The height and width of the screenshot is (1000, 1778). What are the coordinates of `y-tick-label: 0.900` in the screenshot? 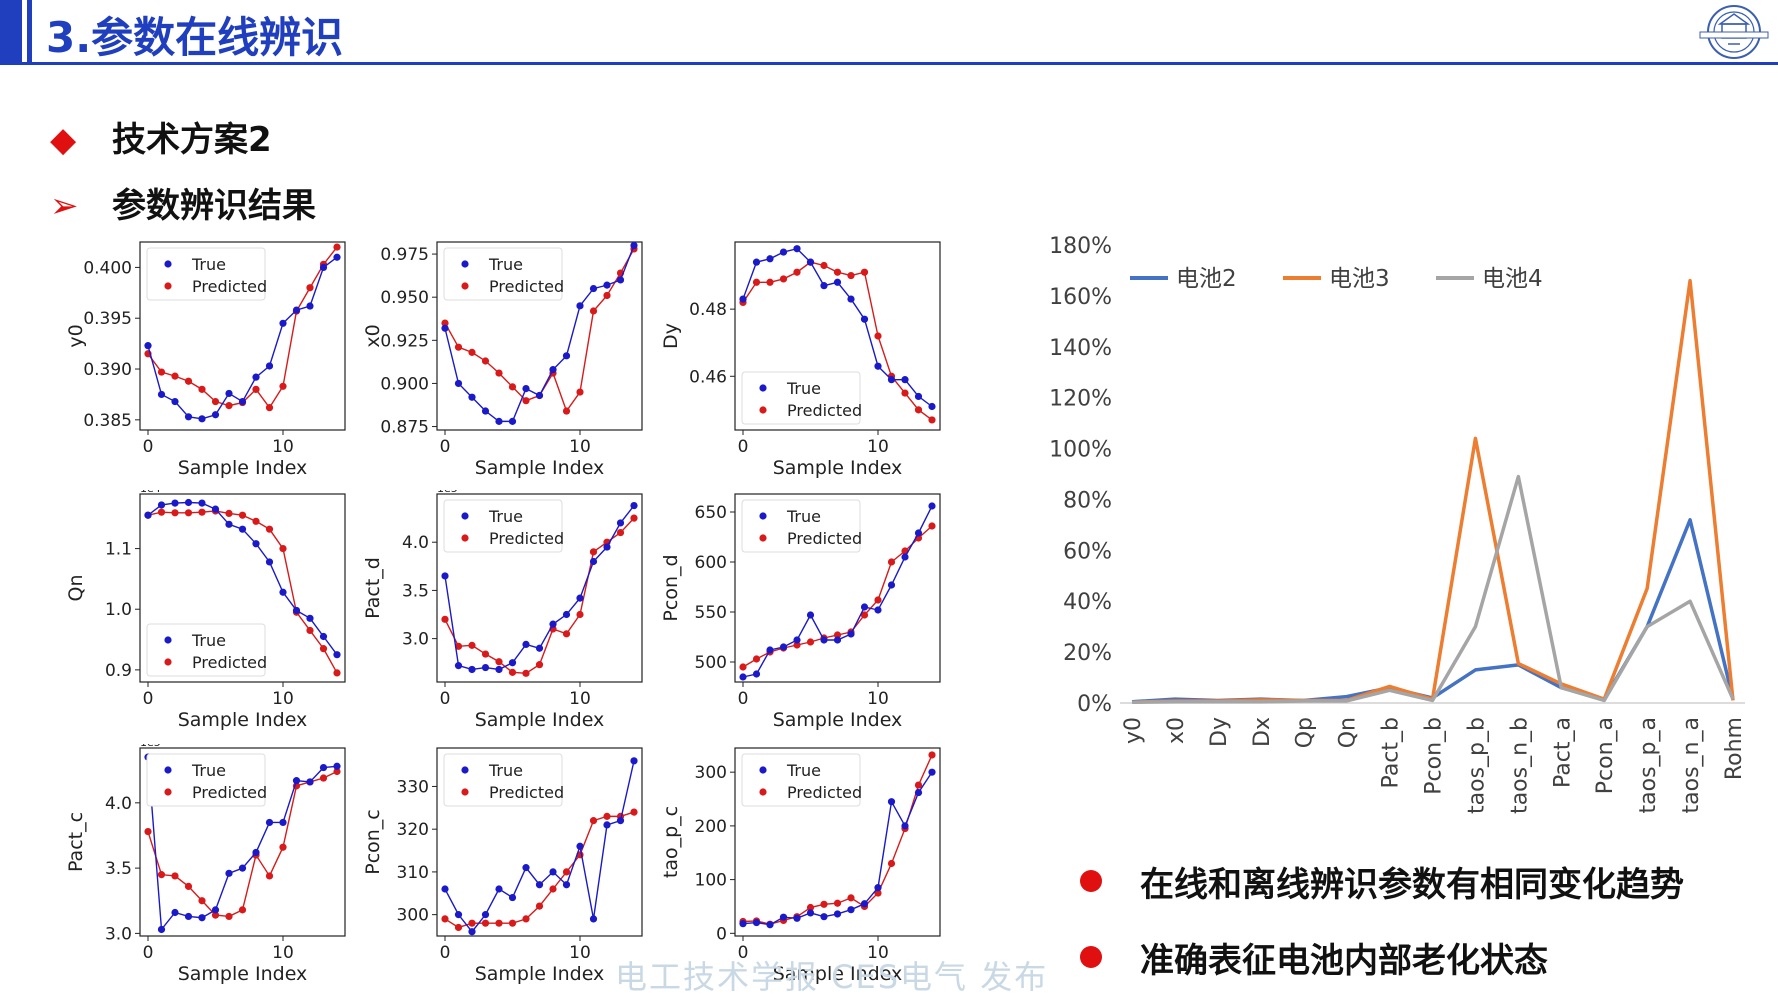 It's located at (404, 384).